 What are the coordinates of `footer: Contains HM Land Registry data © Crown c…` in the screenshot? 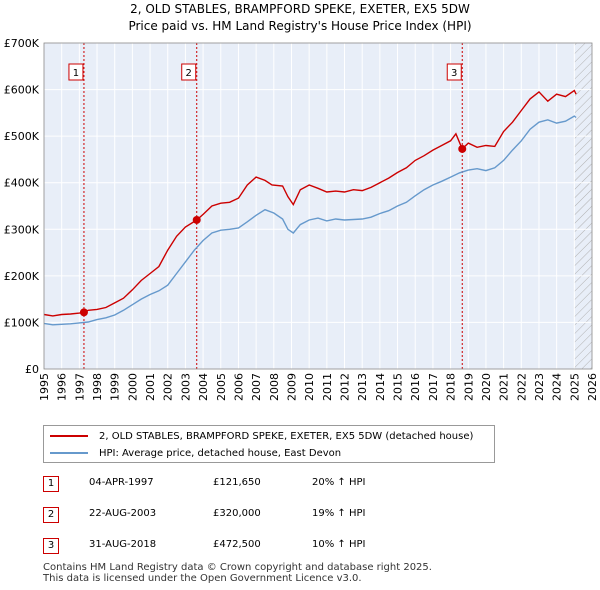 It's located at (237, 573).